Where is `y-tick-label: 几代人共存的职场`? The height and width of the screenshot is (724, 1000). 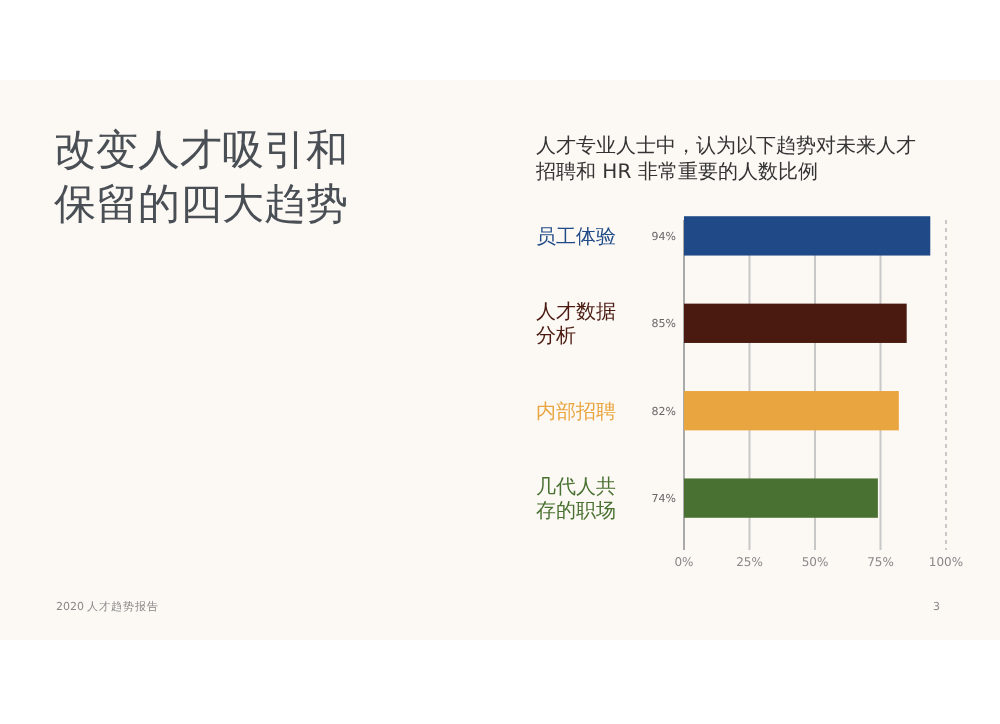
y-tick-label: 几代人共存的职场 is located at coordinates (576, 499).